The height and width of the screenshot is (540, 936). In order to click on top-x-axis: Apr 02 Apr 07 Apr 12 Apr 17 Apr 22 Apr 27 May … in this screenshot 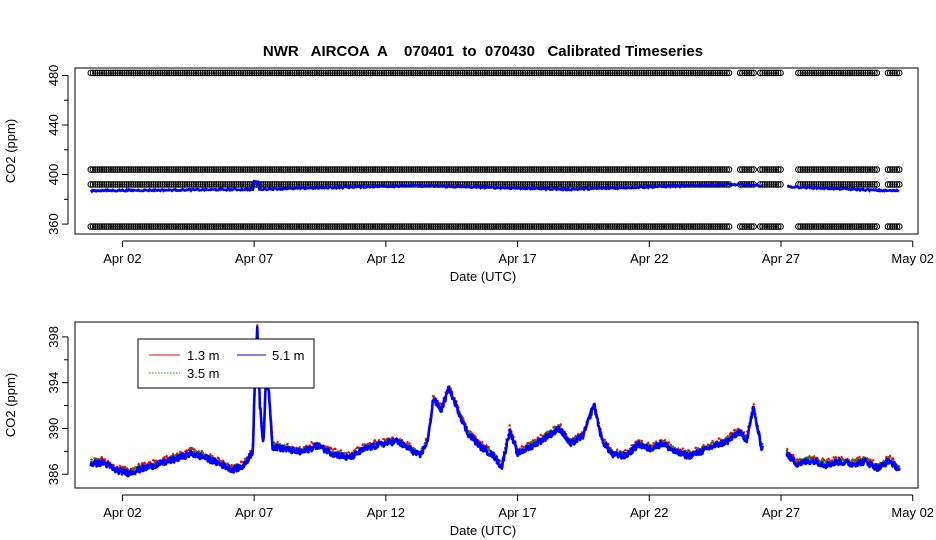, I will do `click(518, 253)`.